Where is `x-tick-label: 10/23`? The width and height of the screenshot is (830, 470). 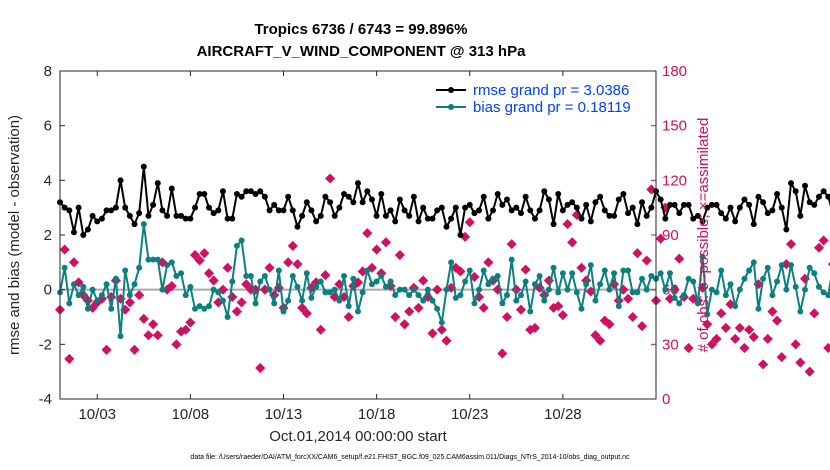
x-tick-label: 10/23 is located at coordinates (470, 414).